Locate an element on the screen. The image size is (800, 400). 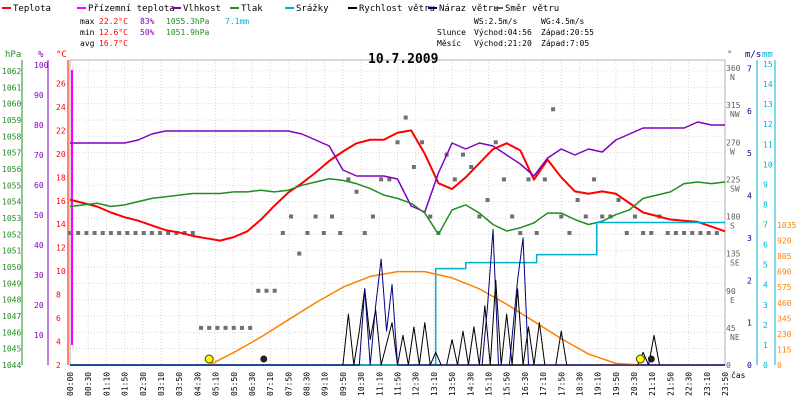
stats-row-label: avg is located at coordinates (87, 43).